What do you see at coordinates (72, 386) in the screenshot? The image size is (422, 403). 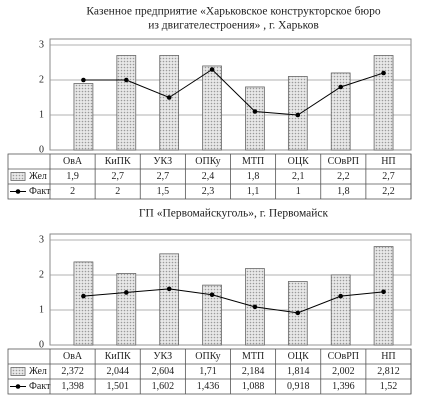 I see `value-label: 1,398` at bounding box center [72, 386].